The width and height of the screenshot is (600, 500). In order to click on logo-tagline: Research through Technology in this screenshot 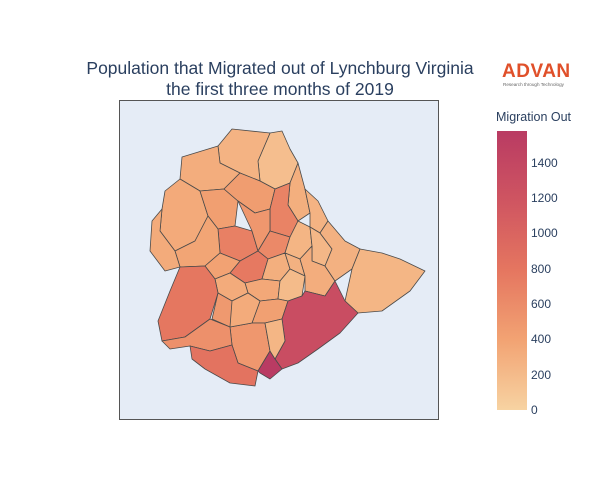, I will do `click(533, 84)`.